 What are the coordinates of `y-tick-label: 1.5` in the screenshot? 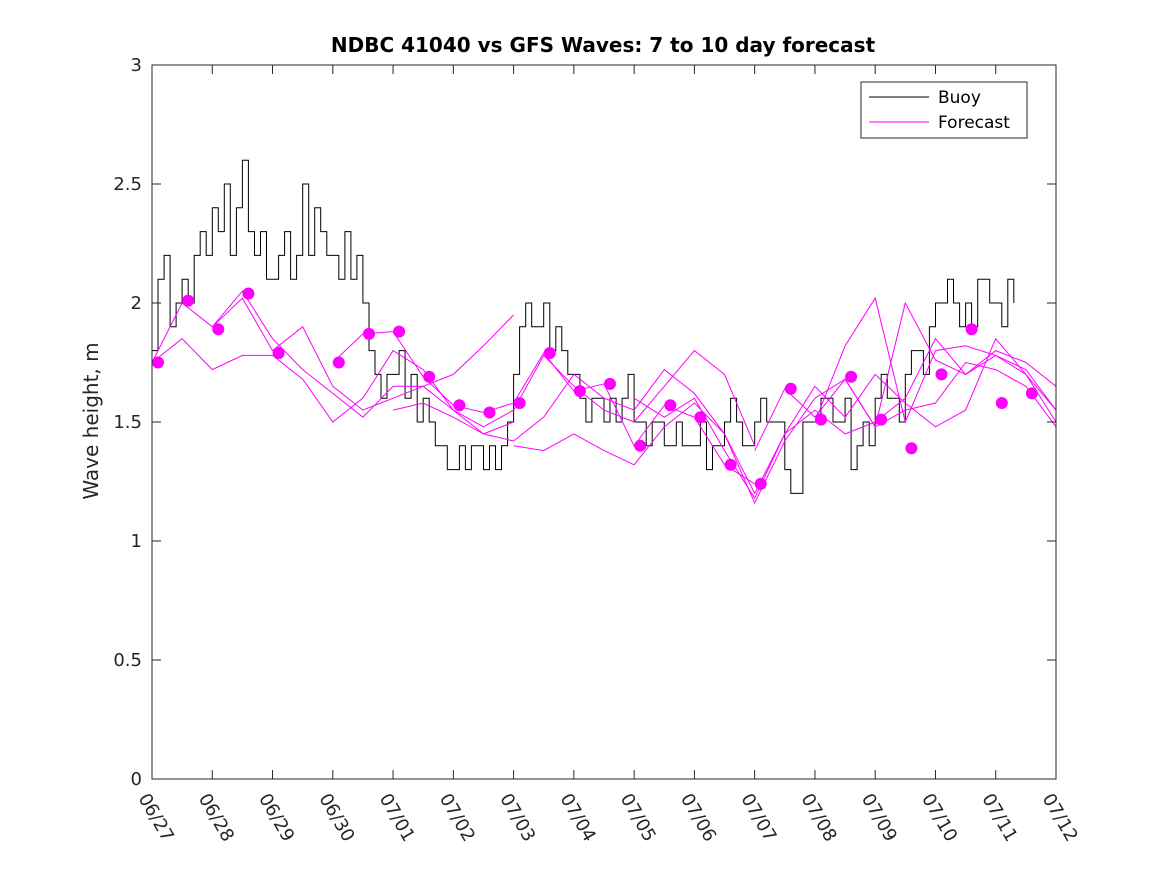 It's located at (127, 422).